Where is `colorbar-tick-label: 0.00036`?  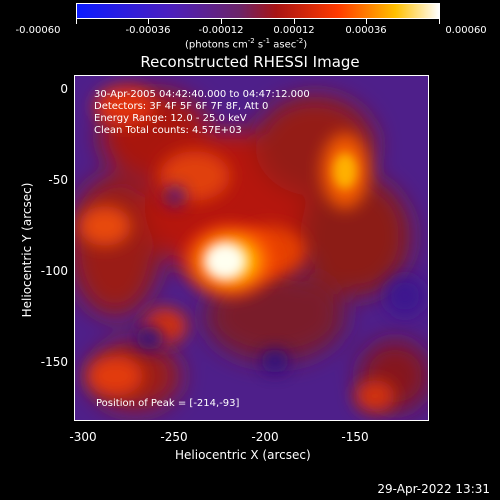
colorbar-tick-label: 0.00036 is located at coordinates (366, 30).